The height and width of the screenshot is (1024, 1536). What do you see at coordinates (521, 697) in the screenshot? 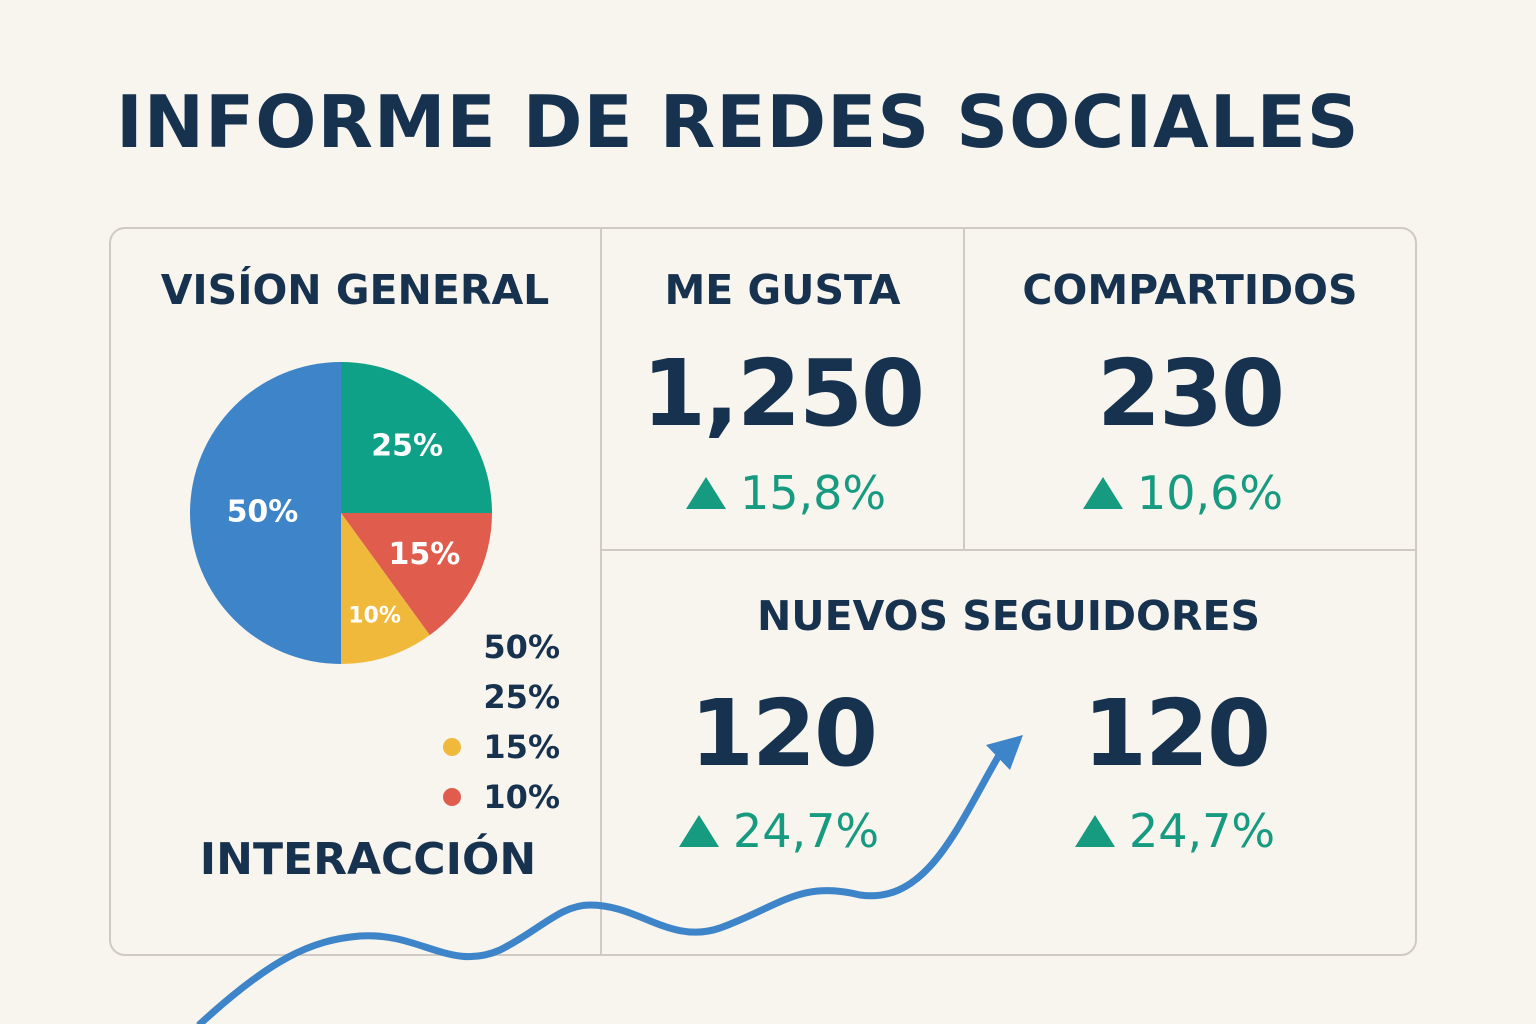
I see `legend-label: 25%` at bounding box center [521, 697].